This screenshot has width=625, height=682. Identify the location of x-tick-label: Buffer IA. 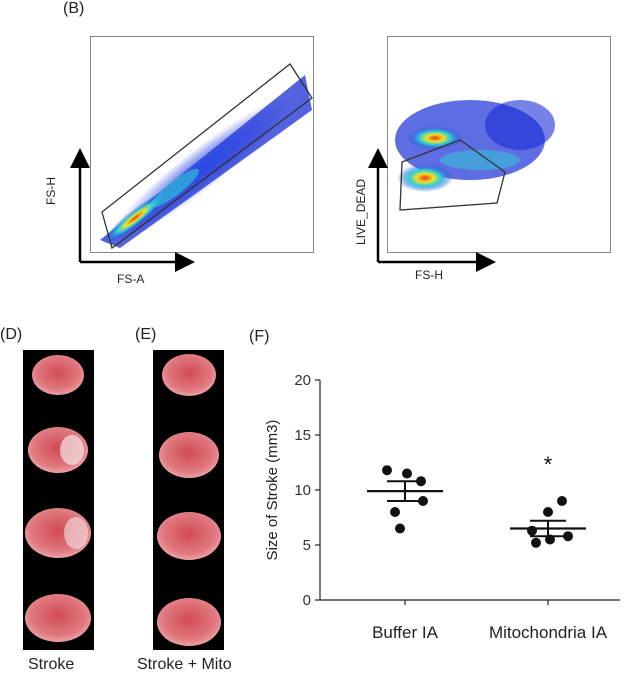
(405, 632).